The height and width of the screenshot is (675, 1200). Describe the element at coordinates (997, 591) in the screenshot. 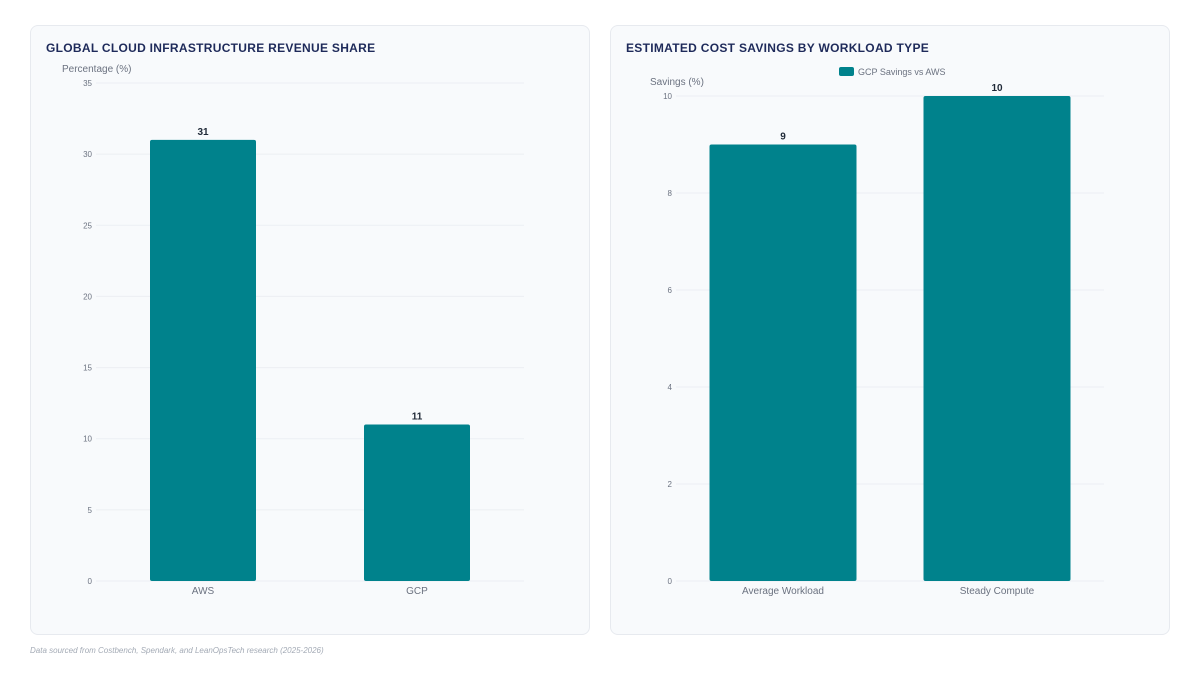

I see `x-tick-label: Steady Compute` at that location.